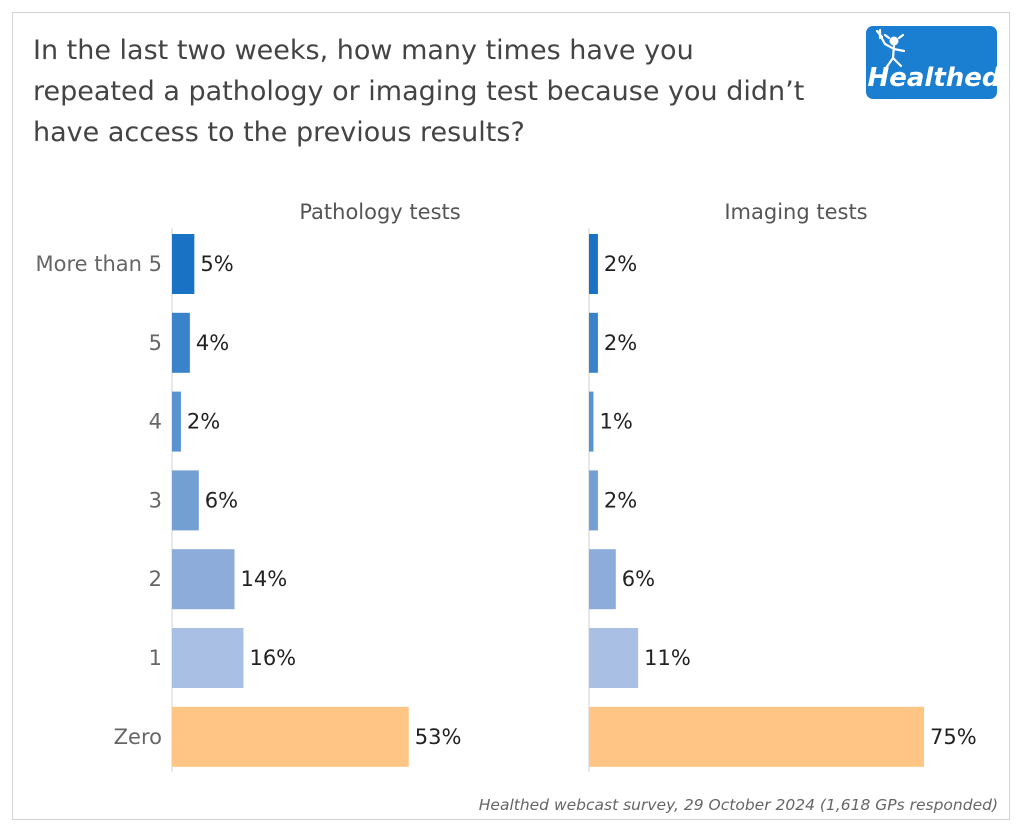 The height and width of the screenshot is (834, 1024). What do you see at coordinates (155, 579) in the screenshot?
I see `category-label: 2` at bounding box center [155, 579].